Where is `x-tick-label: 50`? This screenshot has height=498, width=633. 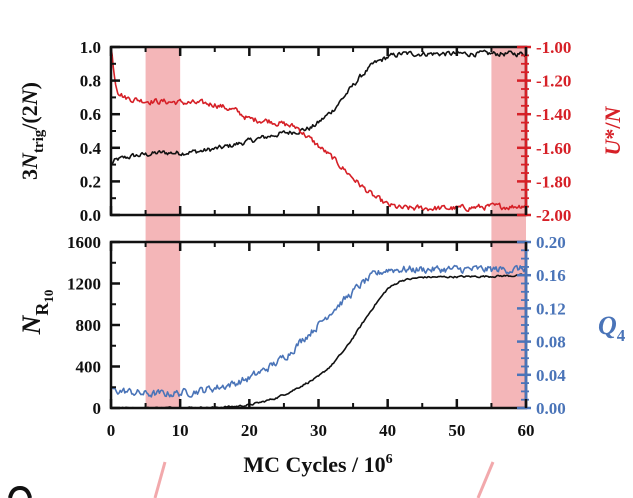 x-tick-label: 50 is located at coordinates (456, 430).